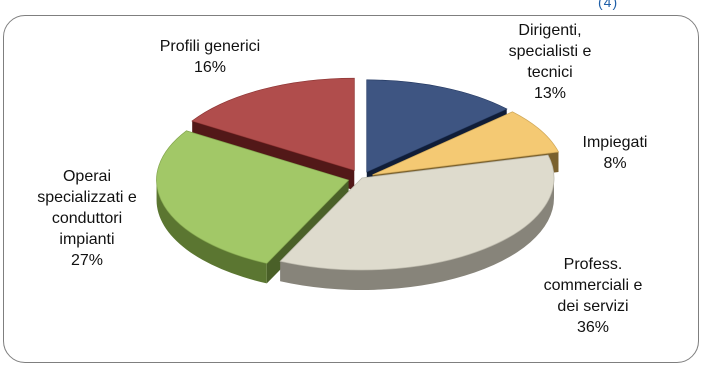 Image resolution: width=704 pixels, height=367 pixels. What do you see at coordinates (87, 260) in the screenshot?
I see `label-operai-value: 27%` at bounding box center [87, 260].